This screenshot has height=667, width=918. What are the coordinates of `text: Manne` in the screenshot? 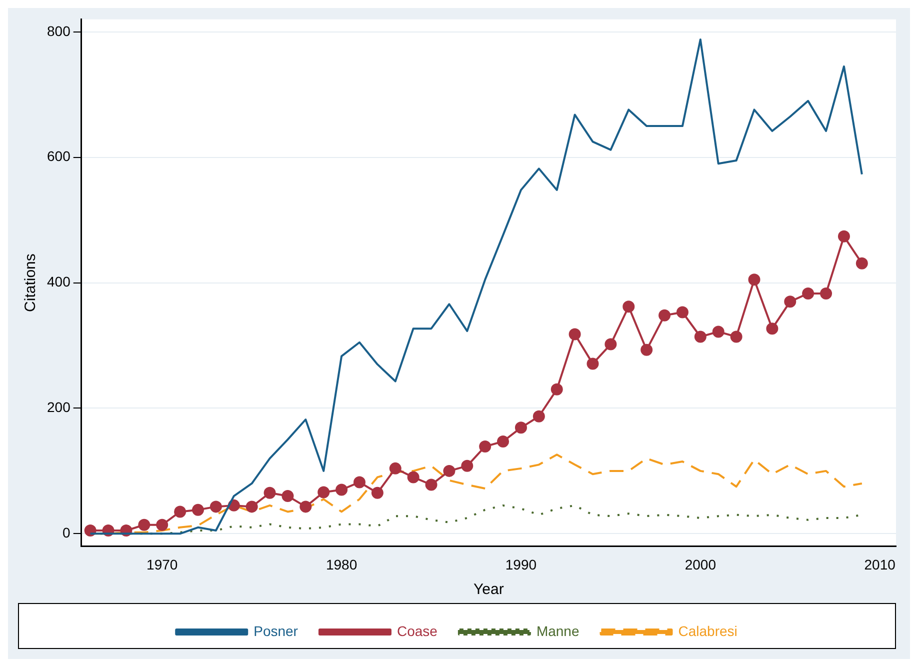 It's located at (558, 630).